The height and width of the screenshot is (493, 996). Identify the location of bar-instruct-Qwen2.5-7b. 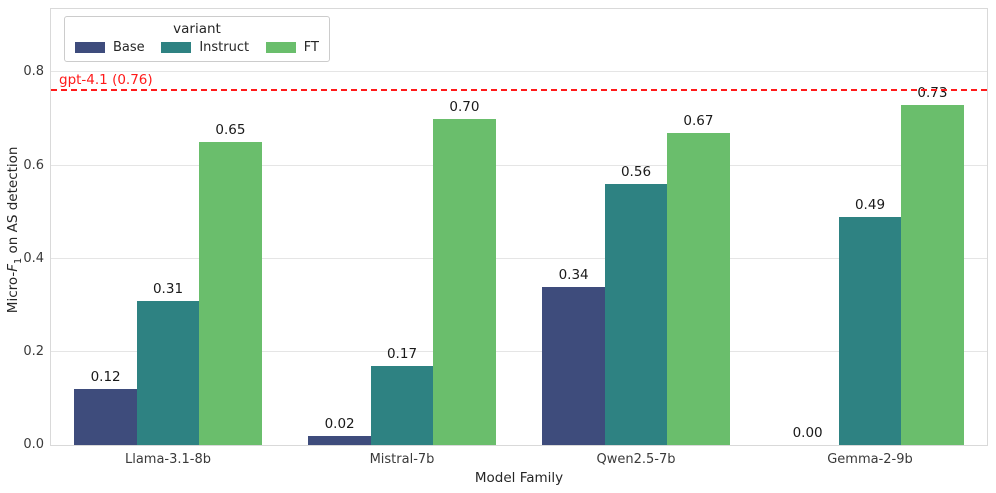
(636, 314).